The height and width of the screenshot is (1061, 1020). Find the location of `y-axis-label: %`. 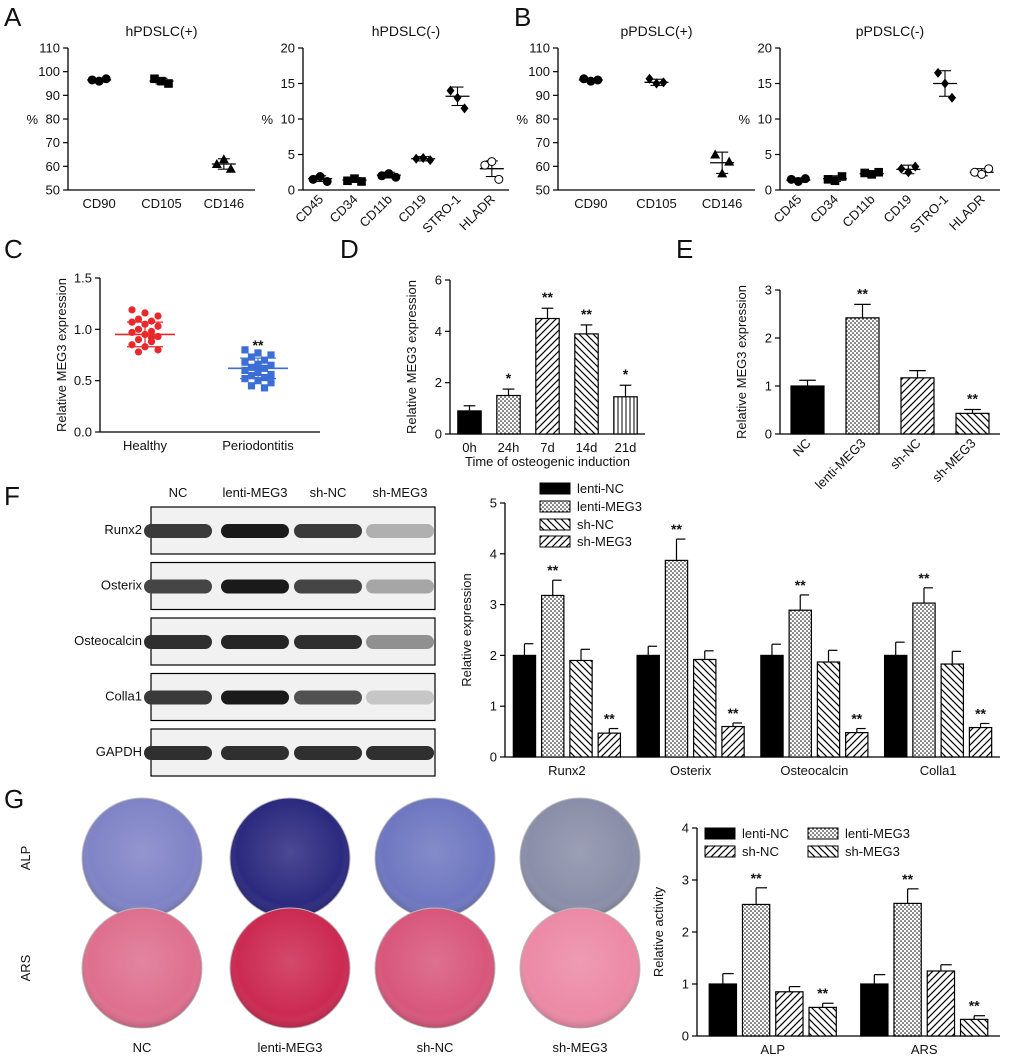

y-axis-label: % is located at coordinates (32, 119).